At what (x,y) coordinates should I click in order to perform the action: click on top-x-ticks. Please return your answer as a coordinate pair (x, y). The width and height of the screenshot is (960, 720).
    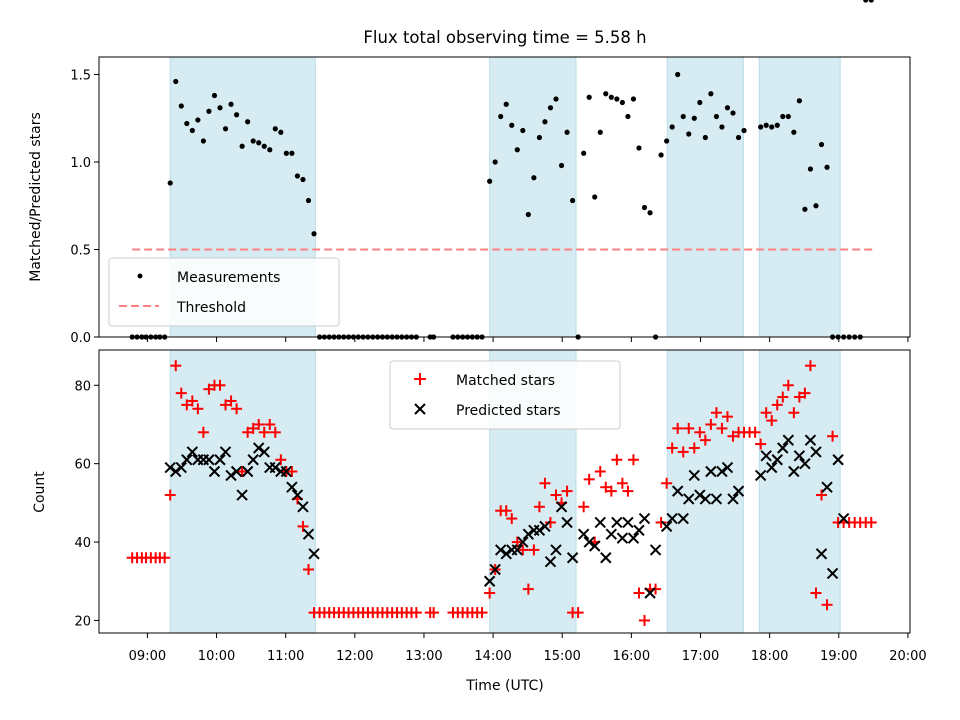
    Looking at the image, I should click on (527, 339).